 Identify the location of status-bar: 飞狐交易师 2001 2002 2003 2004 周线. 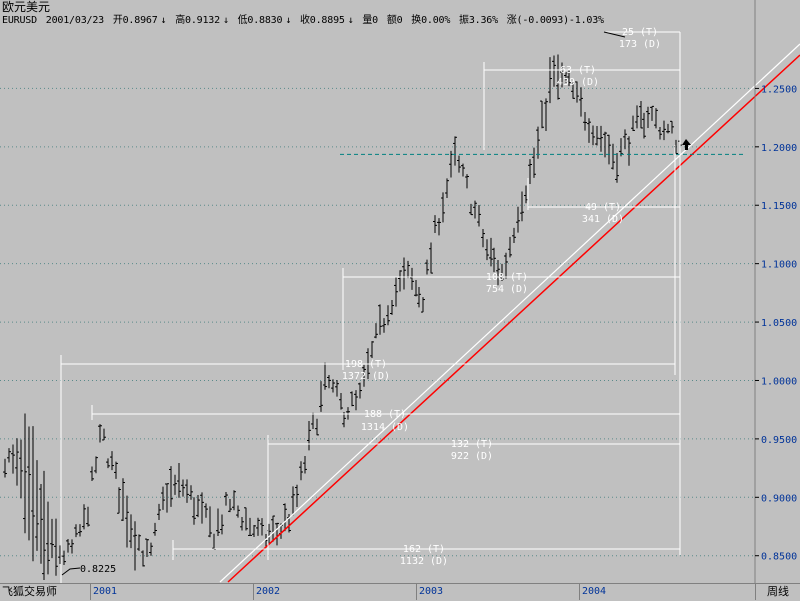
(400, 592).